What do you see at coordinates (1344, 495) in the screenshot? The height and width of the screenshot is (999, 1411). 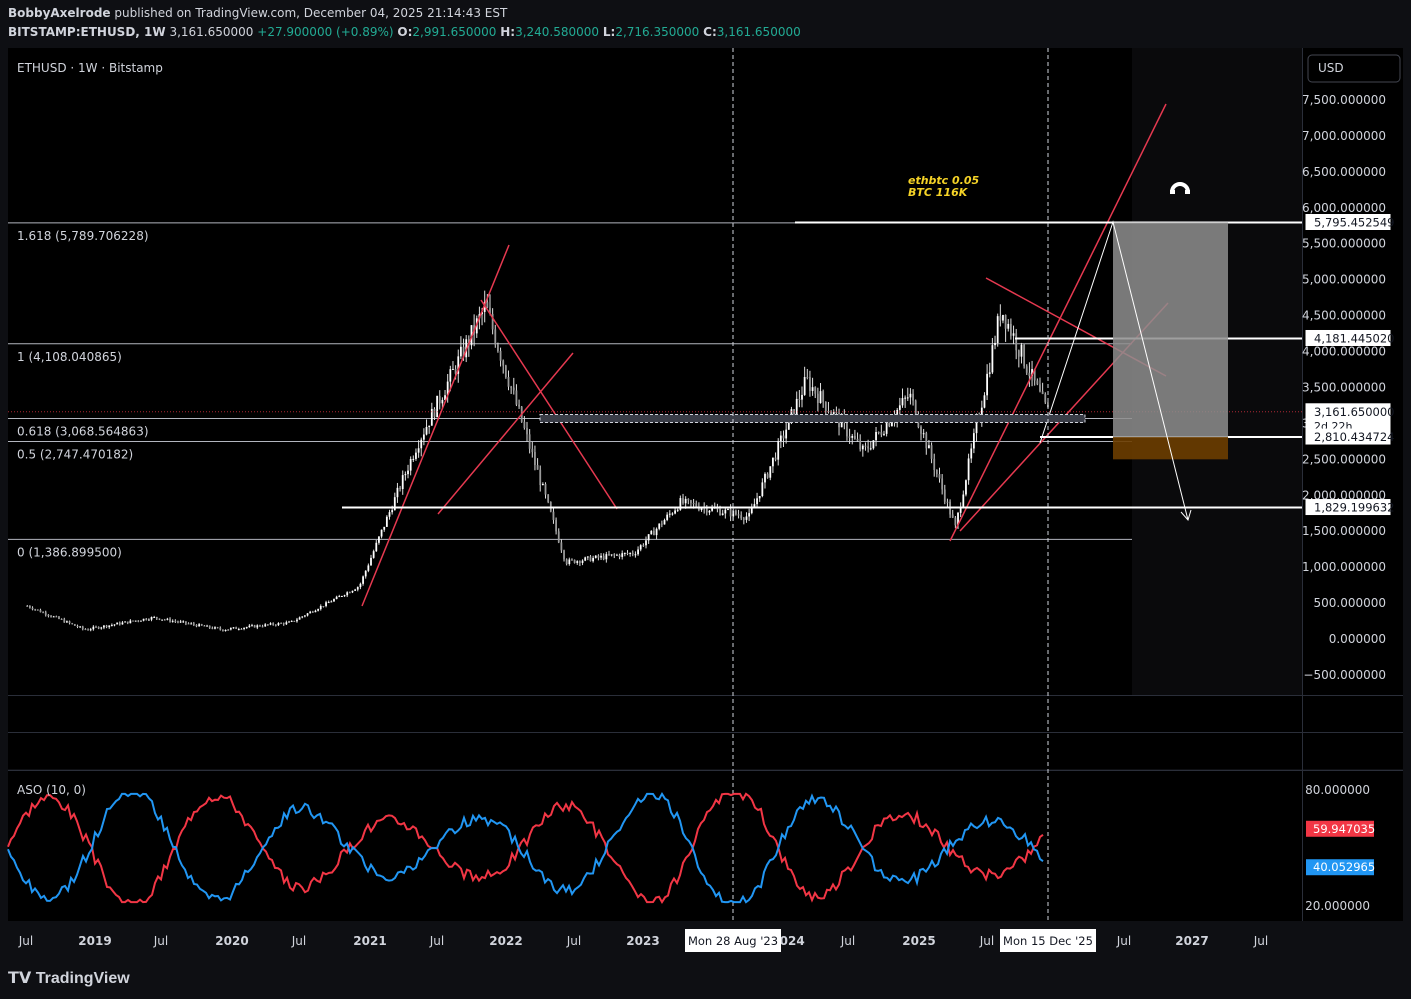 I see `price-tick-label: 2,000.000000` at bounding box center [1344, 495].